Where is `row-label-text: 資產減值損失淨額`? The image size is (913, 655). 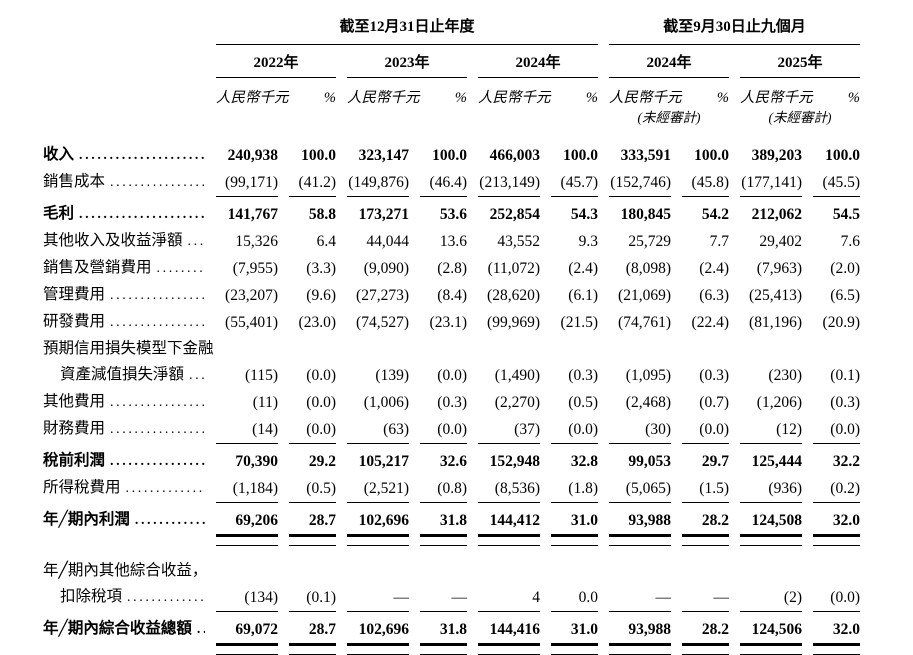
row-label-text: 資產減值損失淨額 is located at coordinates (122, 374).